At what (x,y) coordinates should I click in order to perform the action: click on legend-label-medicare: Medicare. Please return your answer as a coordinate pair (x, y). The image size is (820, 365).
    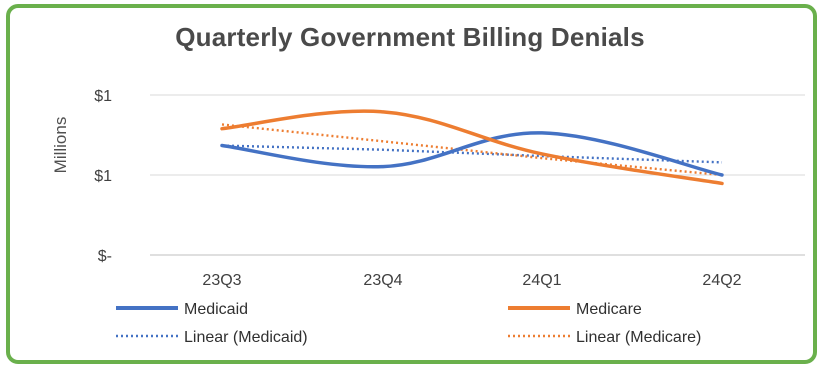
    Looking at the image, I should click on (609, 309).